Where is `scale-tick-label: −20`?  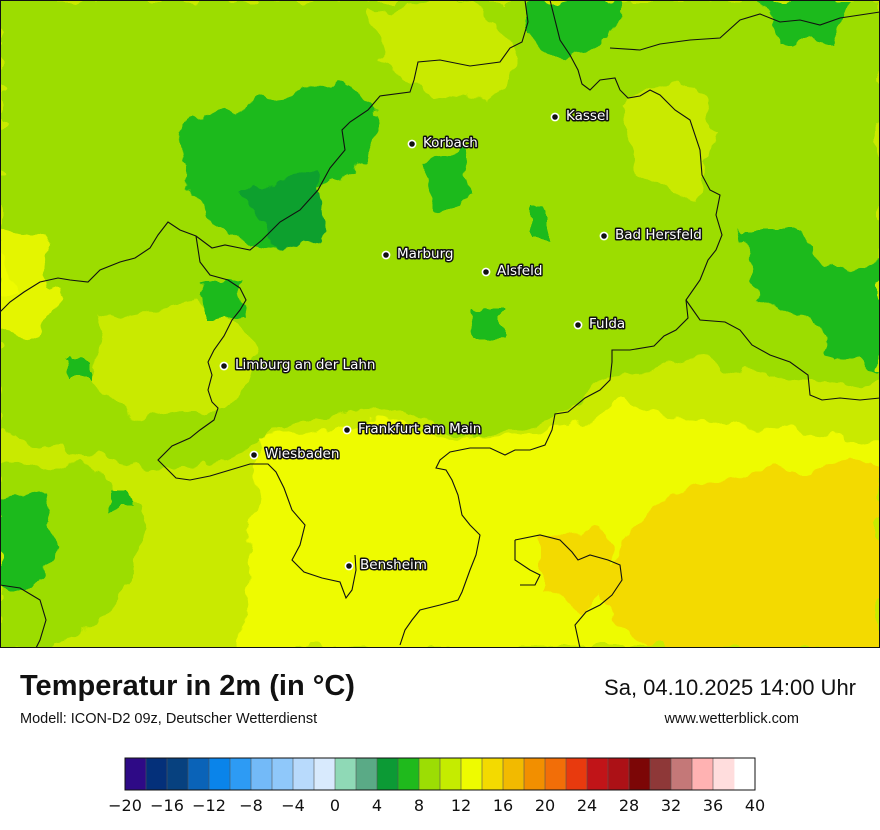 scale-tick-label: −20 is located at coordinates (125, 805).